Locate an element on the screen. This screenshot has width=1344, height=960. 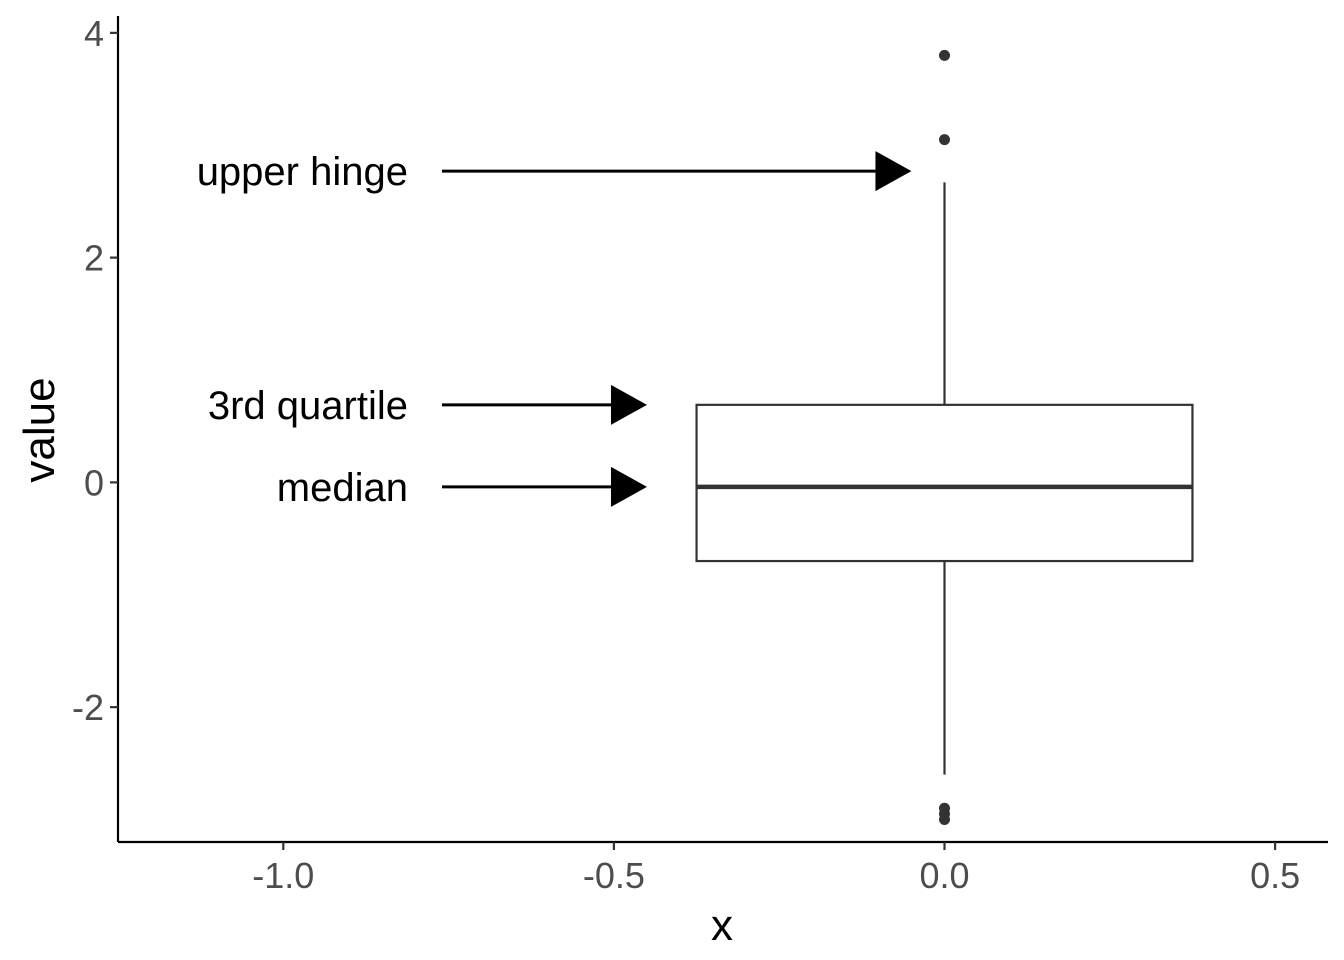
annotation-label: upper hinge is located at coordinates (302, 172).